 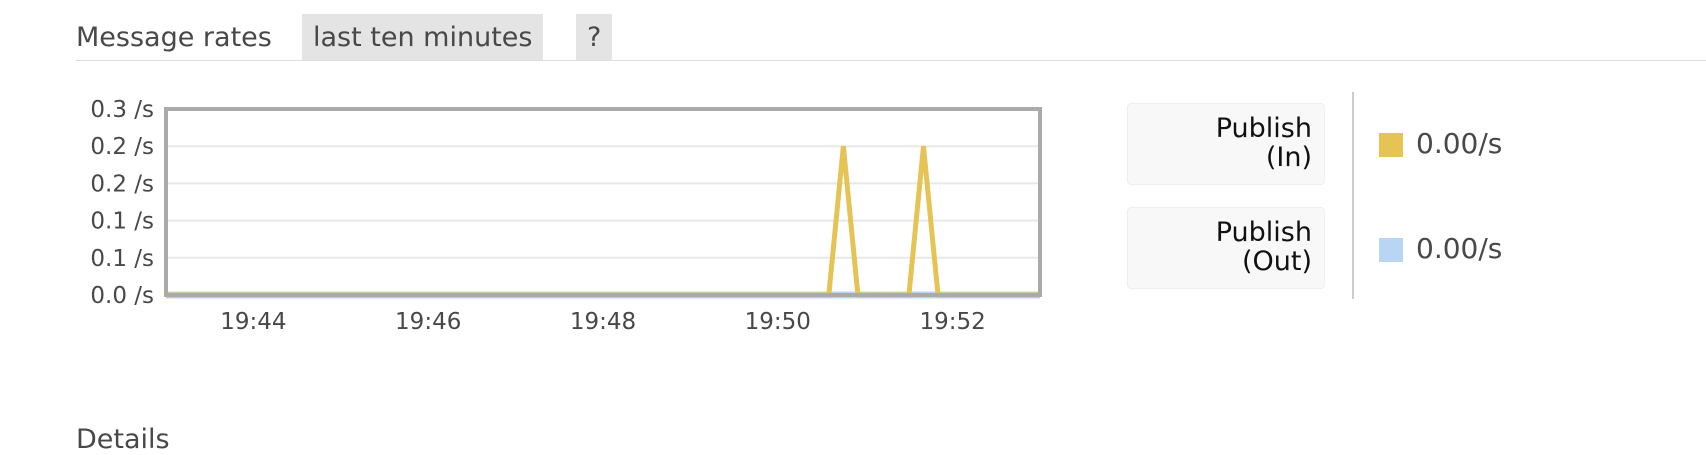 I want to click on legend-toggle-publish-in: Publish (In), so click(x=1226, y=144).